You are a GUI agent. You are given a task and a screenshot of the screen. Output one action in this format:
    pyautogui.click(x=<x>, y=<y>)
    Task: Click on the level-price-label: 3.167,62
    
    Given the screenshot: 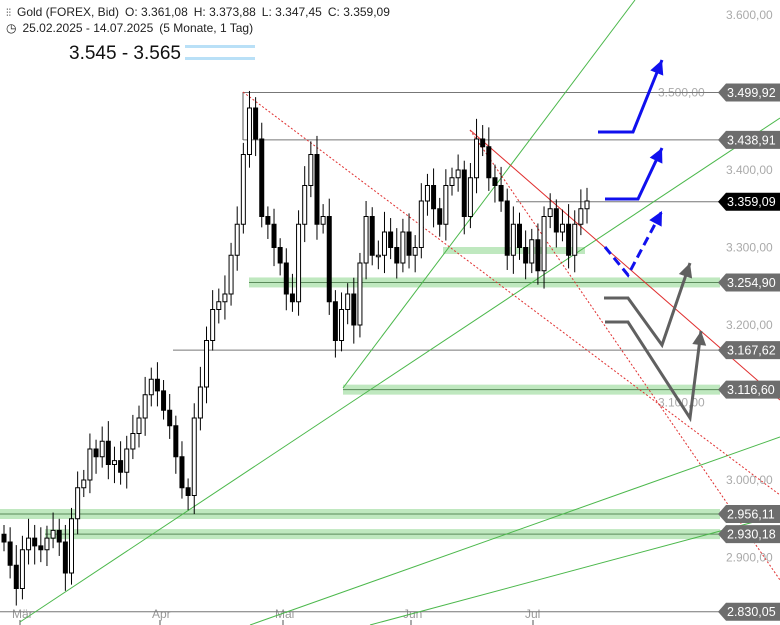 What is the action you would take?
    pyautogui.click(x=751, y=351)
    